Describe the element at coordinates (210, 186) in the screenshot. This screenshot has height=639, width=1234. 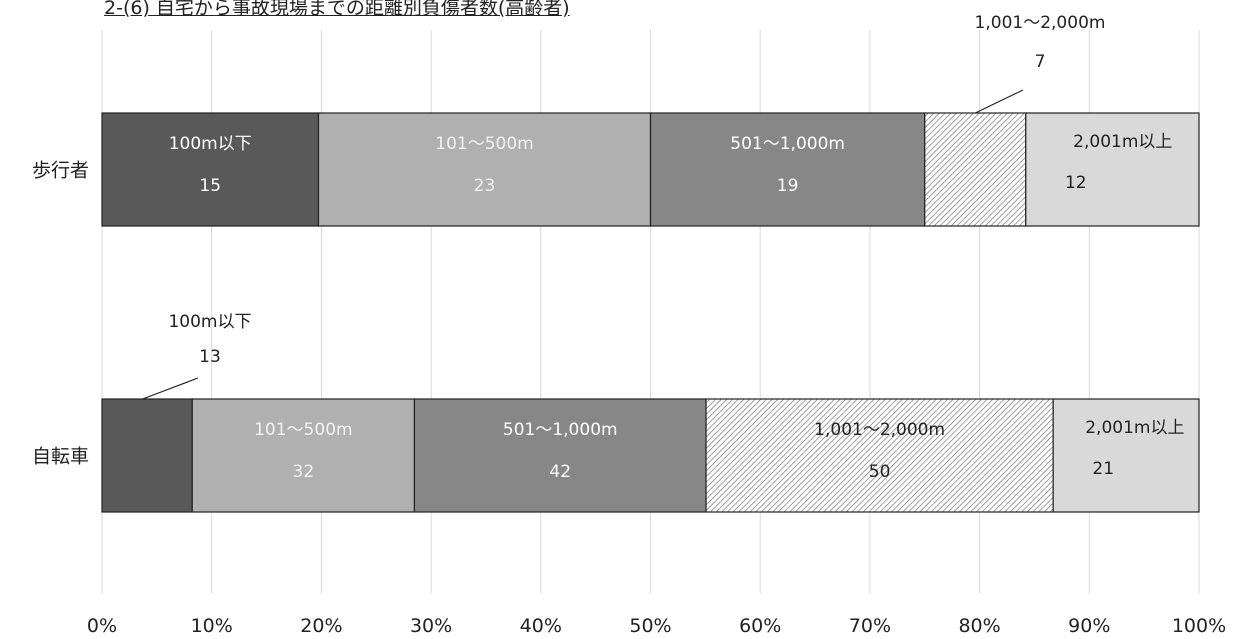
I see `segment-value-label: 15` at that location.